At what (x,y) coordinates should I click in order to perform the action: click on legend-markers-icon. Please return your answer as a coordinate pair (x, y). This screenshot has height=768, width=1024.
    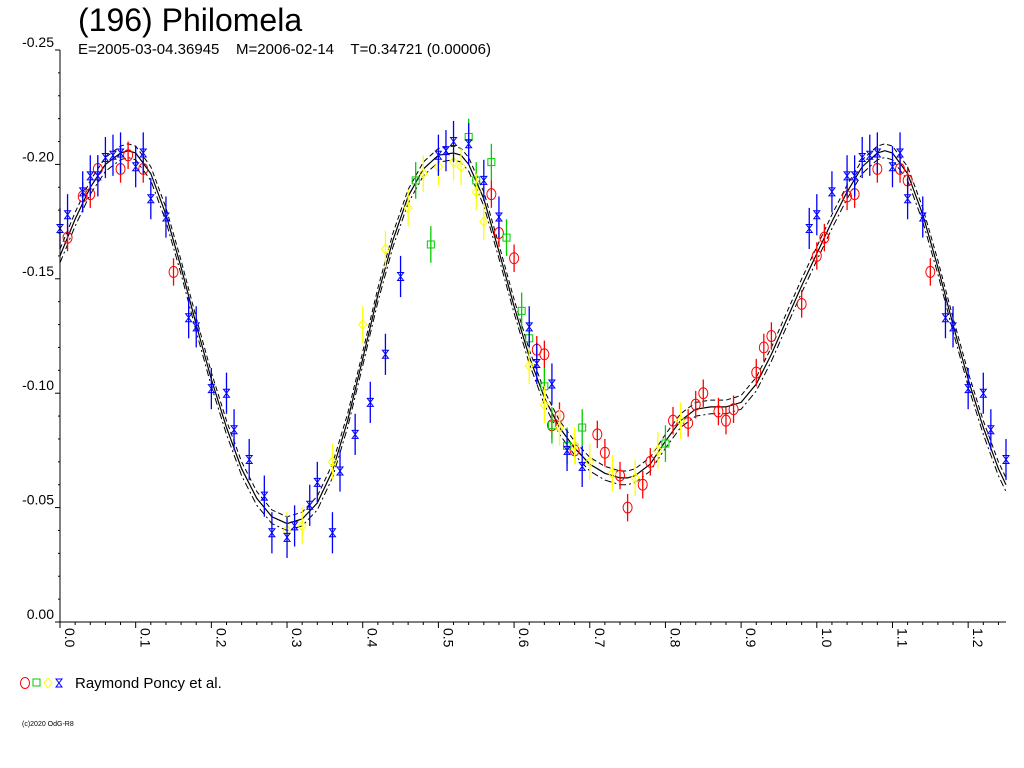
    Looking at the image, I should click on (41, 683).